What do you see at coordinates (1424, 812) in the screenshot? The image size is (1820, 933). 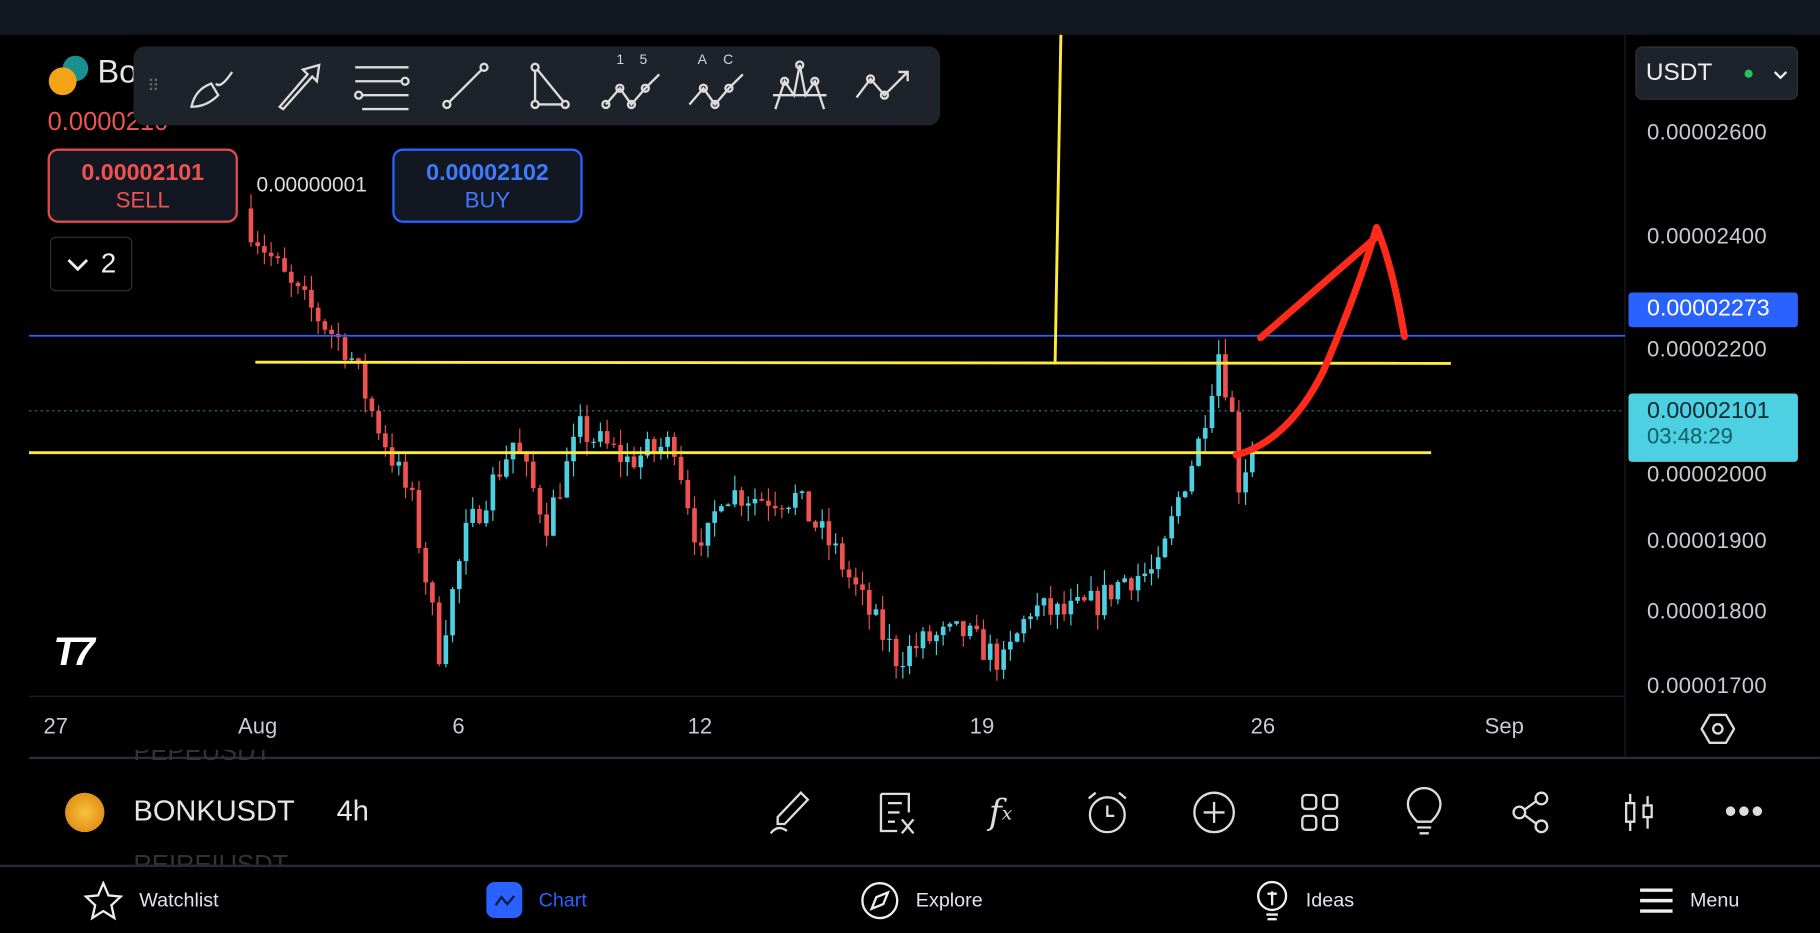 I see `ideas-icon` at bounding box center [1424, 812].